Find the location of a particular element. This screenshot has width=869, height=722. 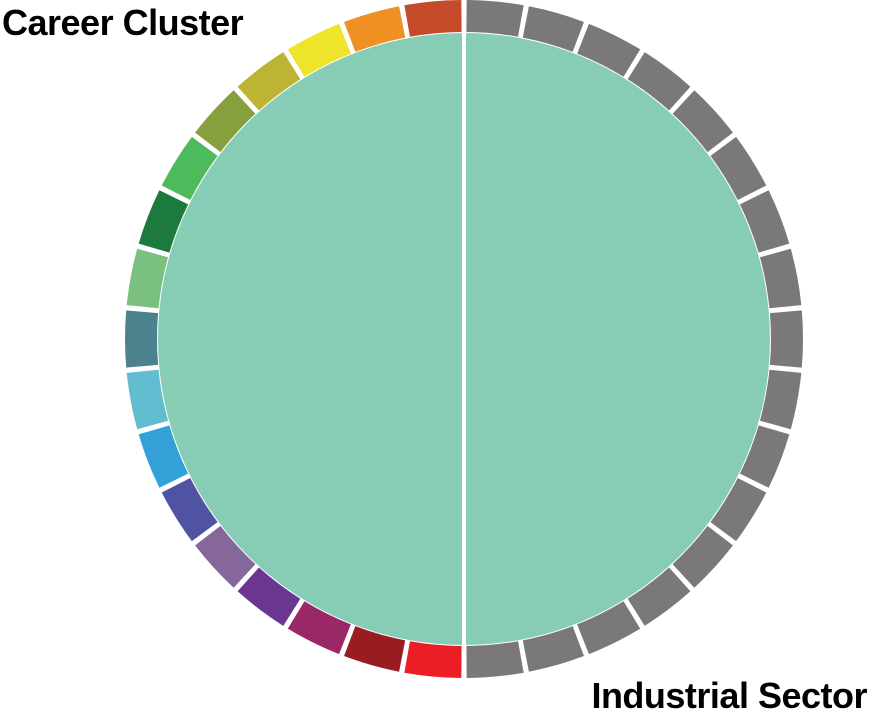

industrial-sector-label: Industrial Sector is located at coordinates (729, 695).